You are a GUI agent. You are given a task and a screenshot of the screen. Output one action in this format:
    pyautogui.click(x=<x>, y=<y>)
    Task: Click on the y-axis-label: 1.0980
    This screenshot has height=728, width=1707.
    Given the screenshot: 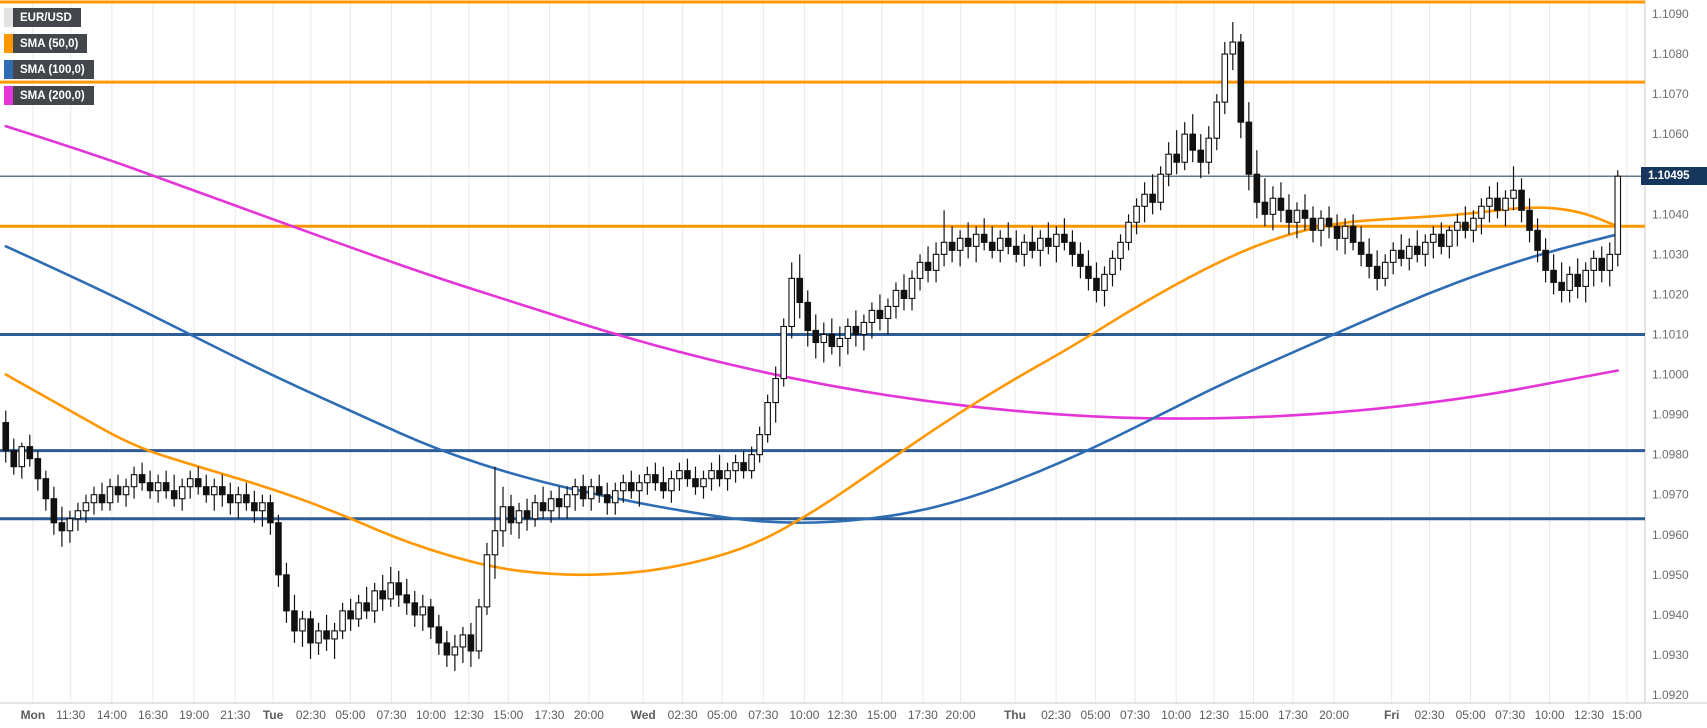 What is the action you would take?
    pyautogui.click(x=1670, y=455)
    